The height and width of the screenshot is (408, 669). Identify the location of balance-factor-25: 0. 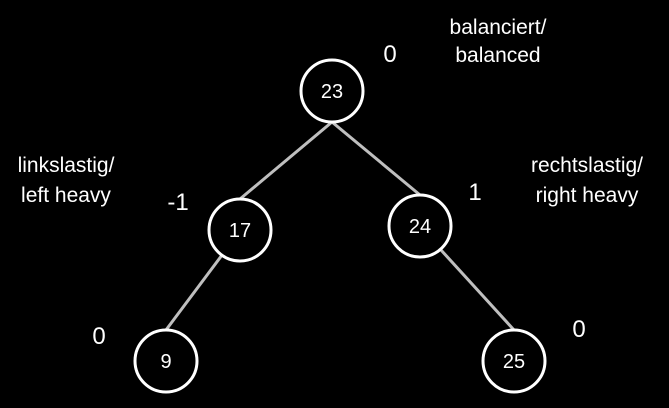
(578, 329).